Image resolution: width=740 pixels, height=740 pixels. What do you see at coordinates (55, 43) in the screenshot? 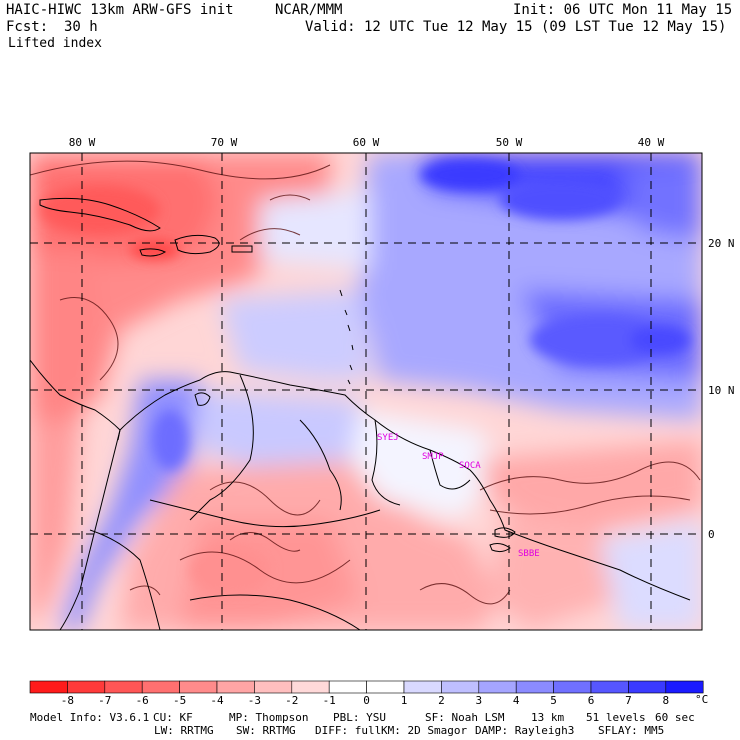
I see `field-name: Lifted index` at bounding box center [55, 43].